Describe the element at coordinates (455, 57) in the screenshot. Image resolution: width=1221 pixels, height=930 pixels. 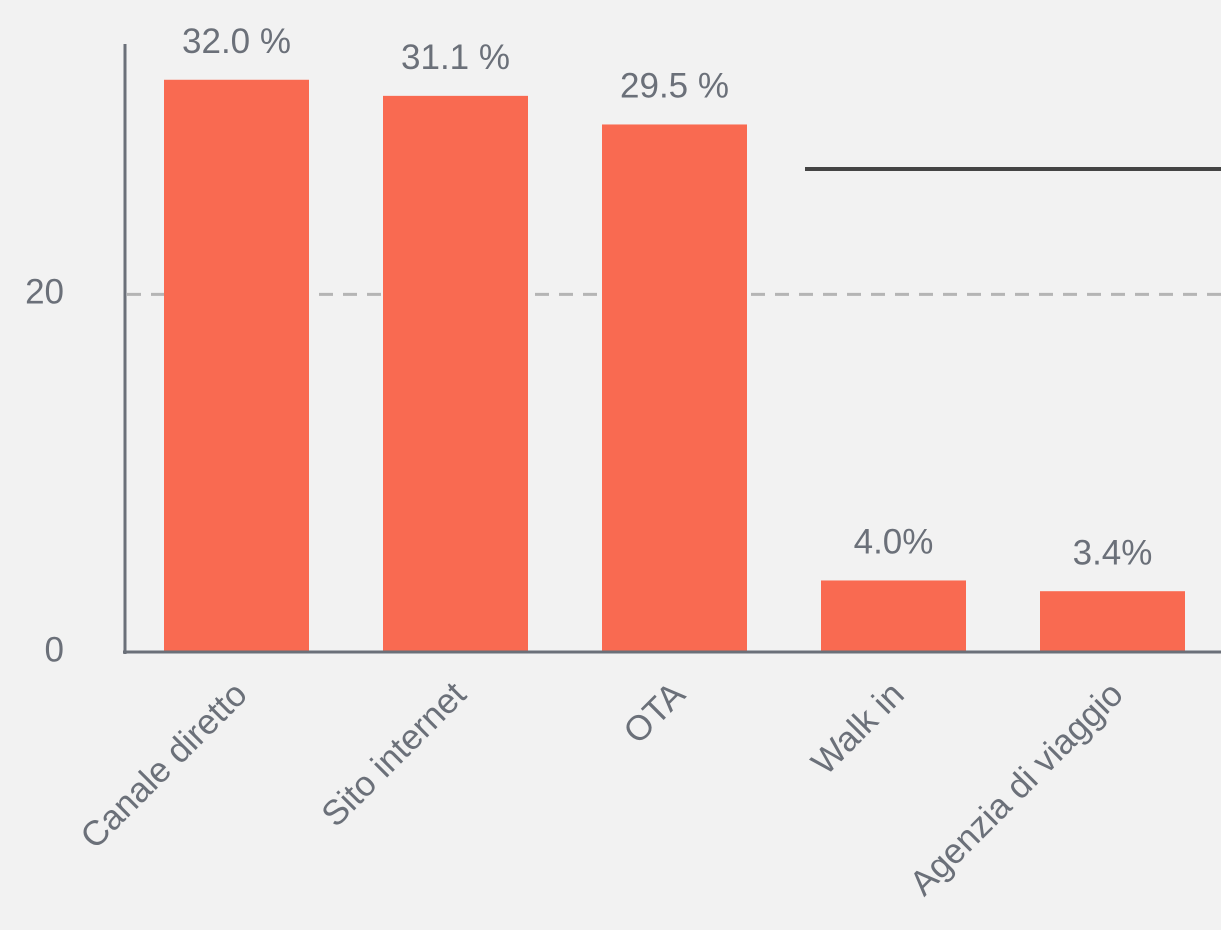
I see `value-label: 31.1 %` at that location.